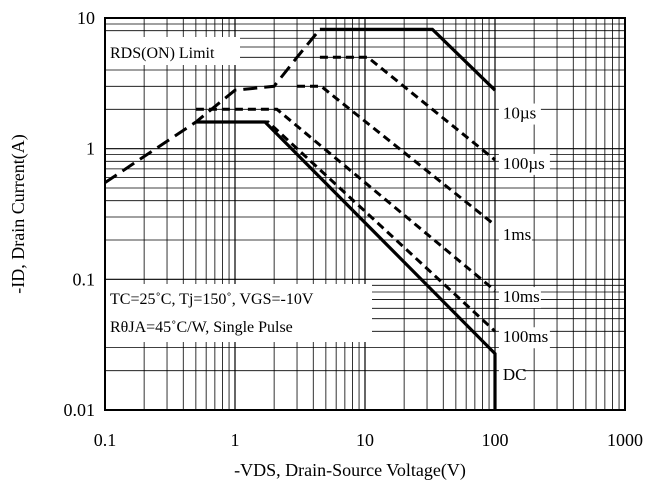 This screenshot has width=646, height=486. I want to click on curve-labels: 10µs 100µs 1ms 10ms 100ms DC, so click(524, 244).